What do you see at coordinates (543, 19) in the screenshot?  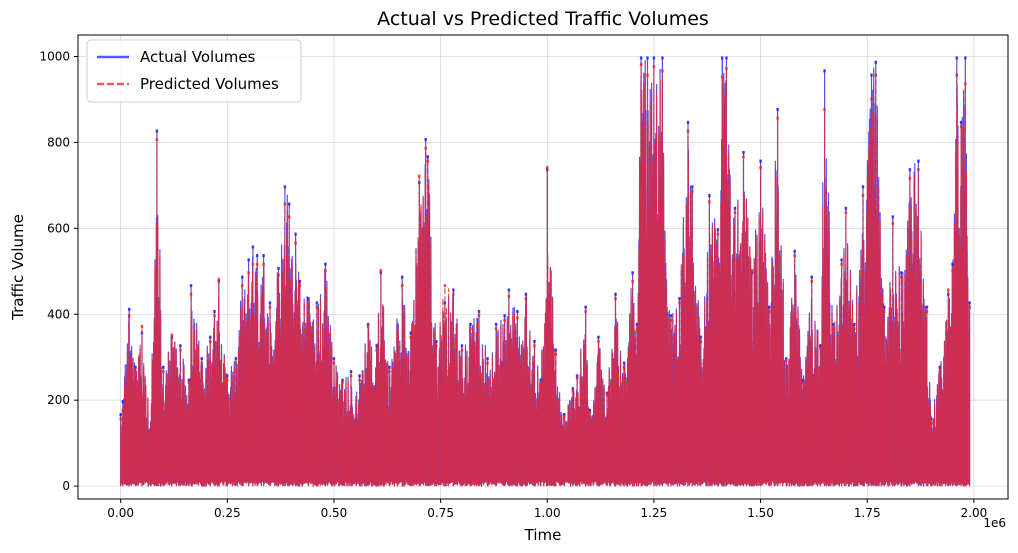 I see `chart-title: Actual vs Predicted Traffic Volumes` at bounding box center [543, 19].